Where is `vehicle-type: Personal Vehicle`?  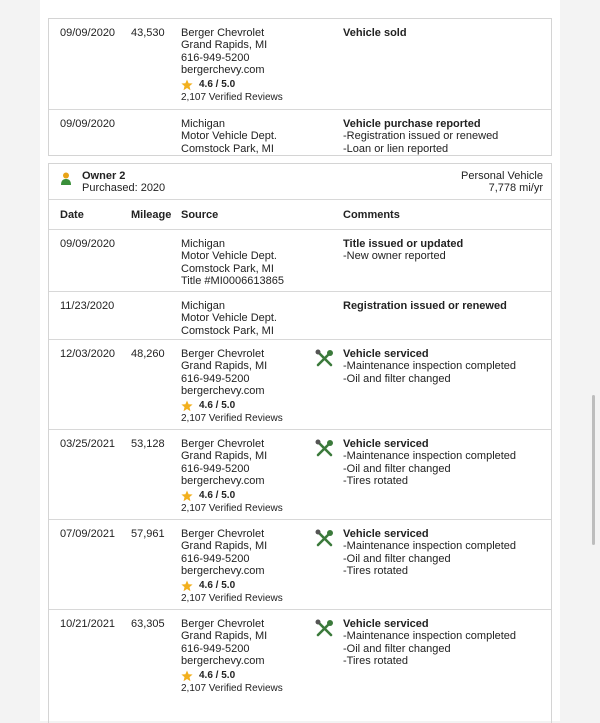
vehicle-type: Personal Vehicle is located at coordinates (502, 176).